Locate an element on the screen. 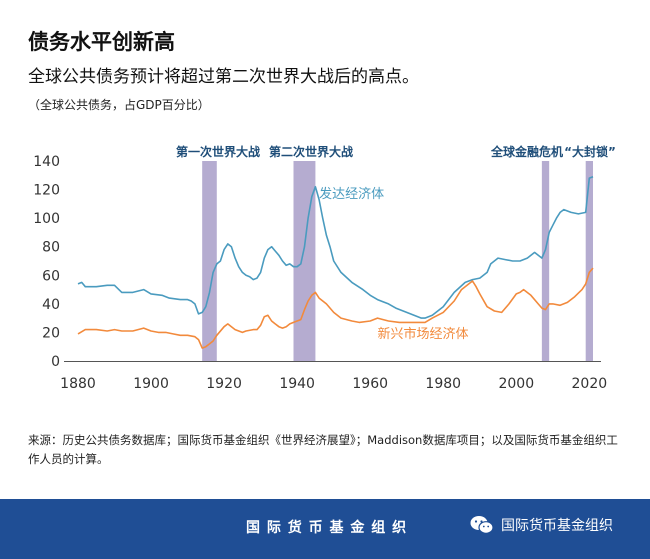  series-label-0: 发达经济体 is located at coordinates (351, 194).